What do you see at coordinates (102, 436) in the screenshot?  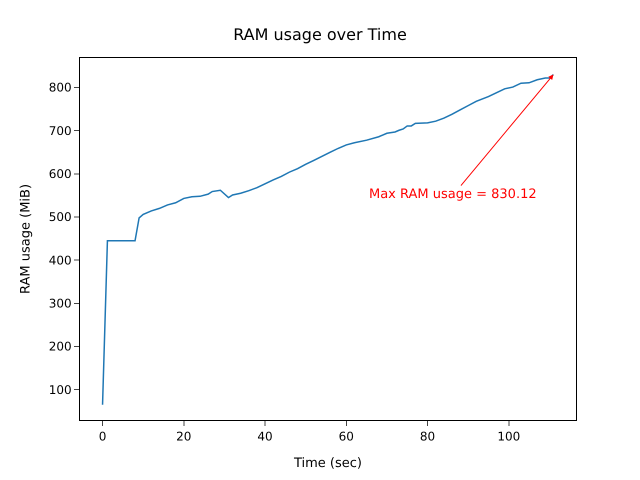 I see `x-tick-label: 0` at bounding box center [102, 436].